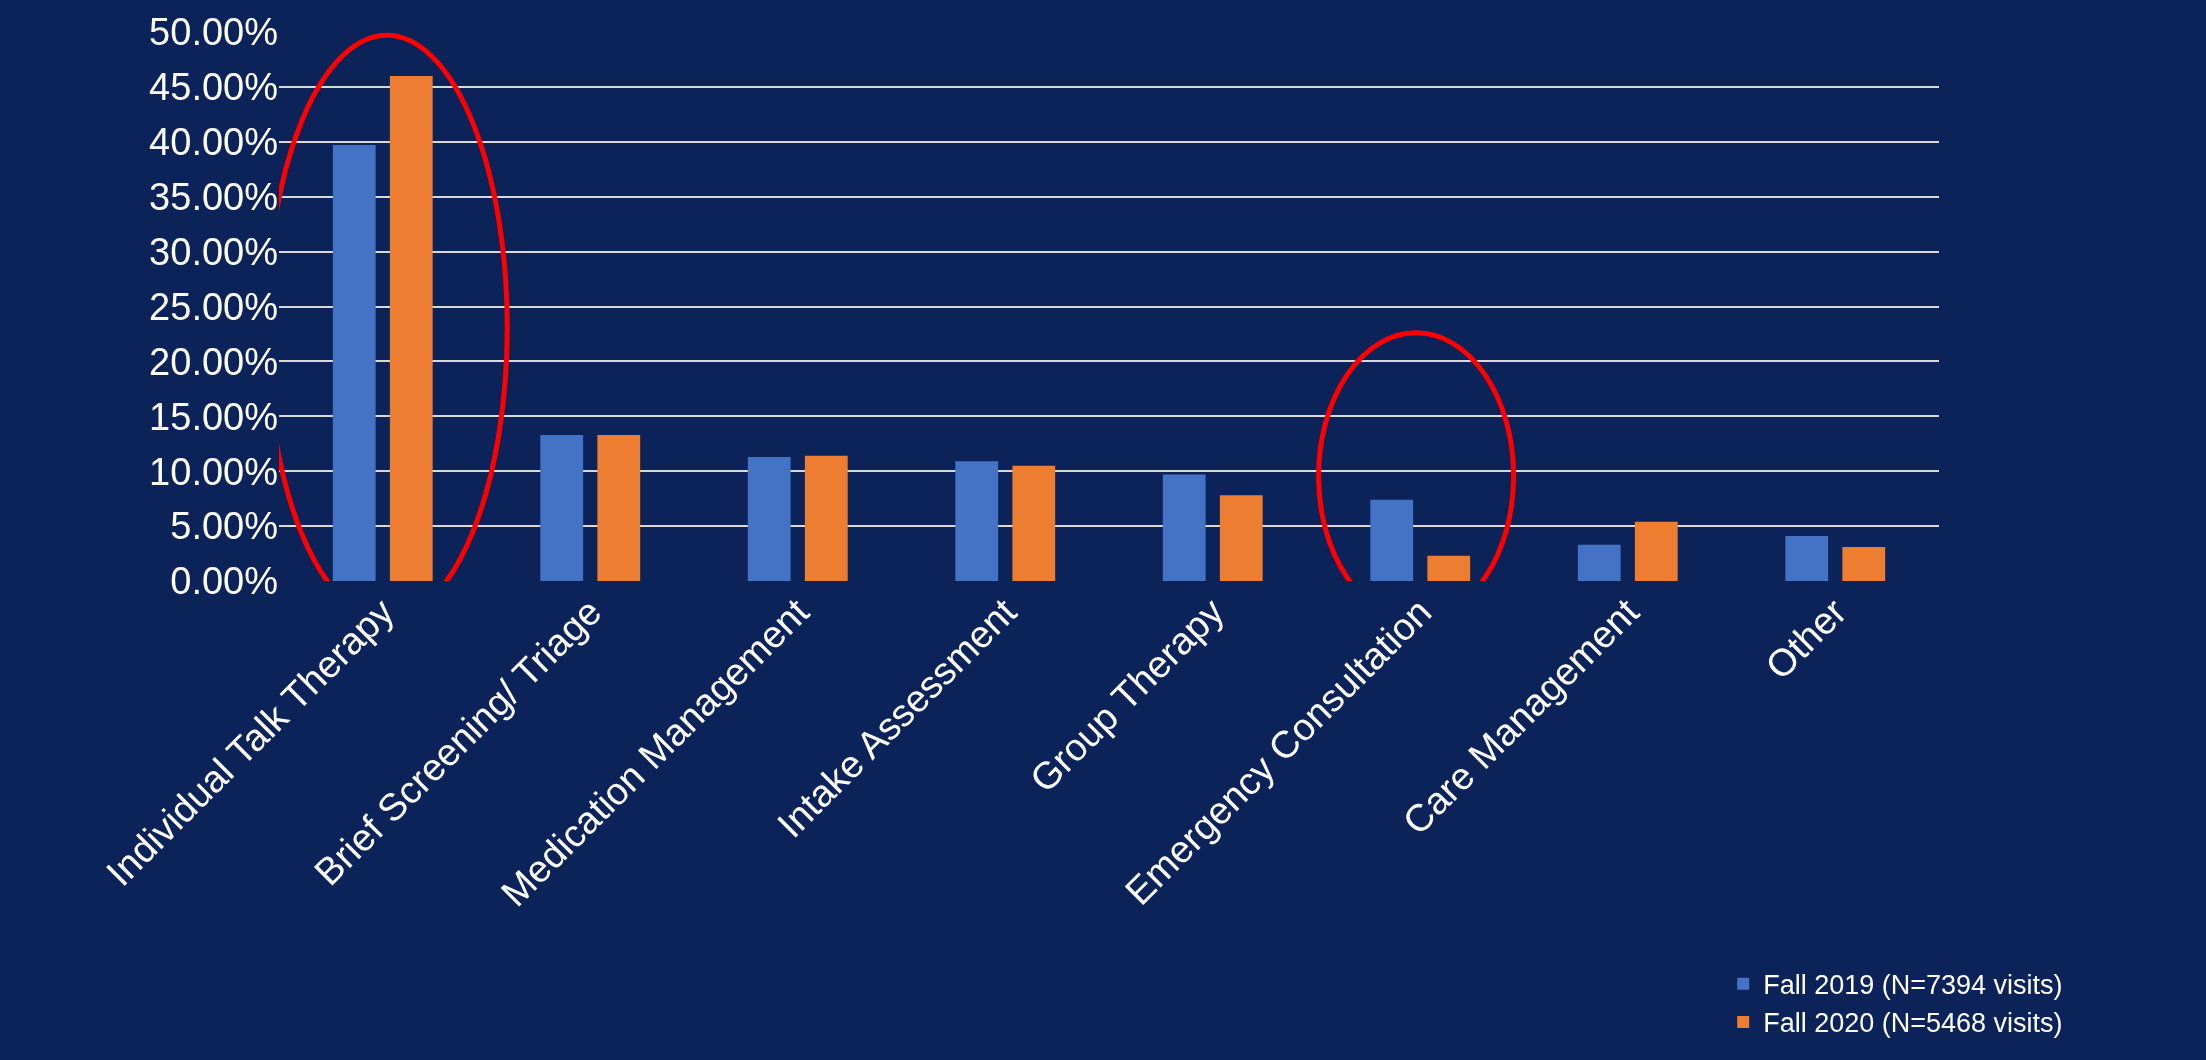 This screenshot has height=1060, width=2206. I want to click on legend-label: Fall 2020 (N=5468 visits), so click(1913, 1023).